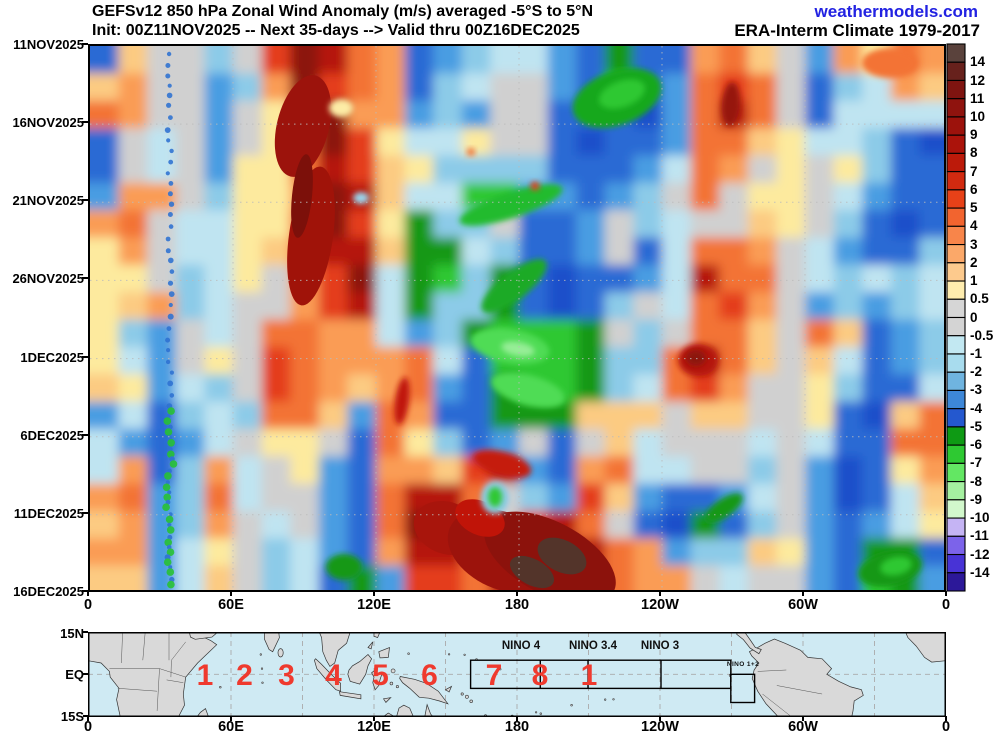 The height and width of the screenshot is (750, 1000). Describe the element at coordinates (380, 675) in the screenshot. I see `svg-text: 5` at that location.